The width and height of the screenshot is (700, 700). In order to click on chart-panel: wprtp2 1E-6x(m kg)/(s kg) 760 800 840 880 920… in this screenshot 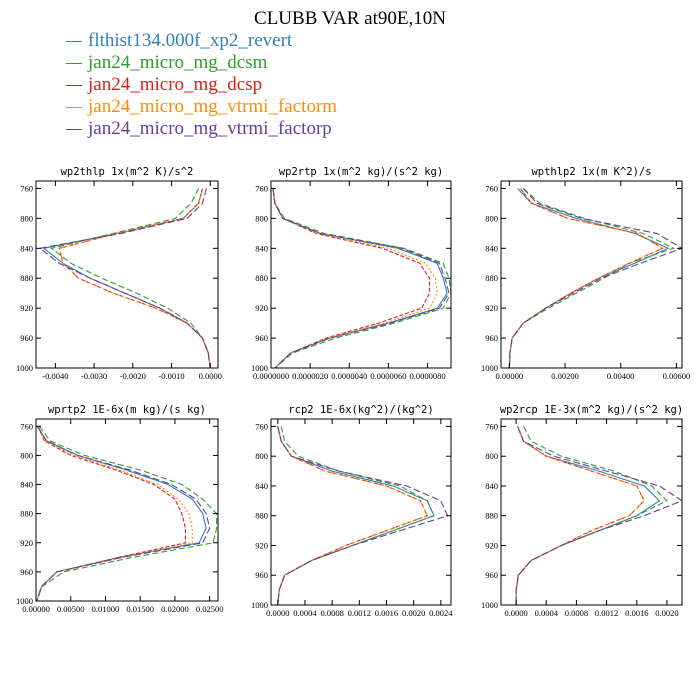, I will do `click(119, 509)`.